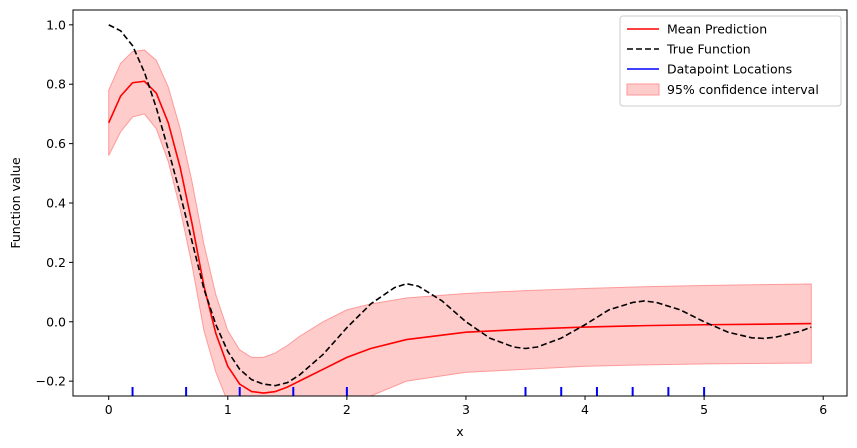 This screenshot has width=857, height=448. Describe the element at coordinates (347, 409) in the screenshot. I see `x-tick-label: 2` at that location.